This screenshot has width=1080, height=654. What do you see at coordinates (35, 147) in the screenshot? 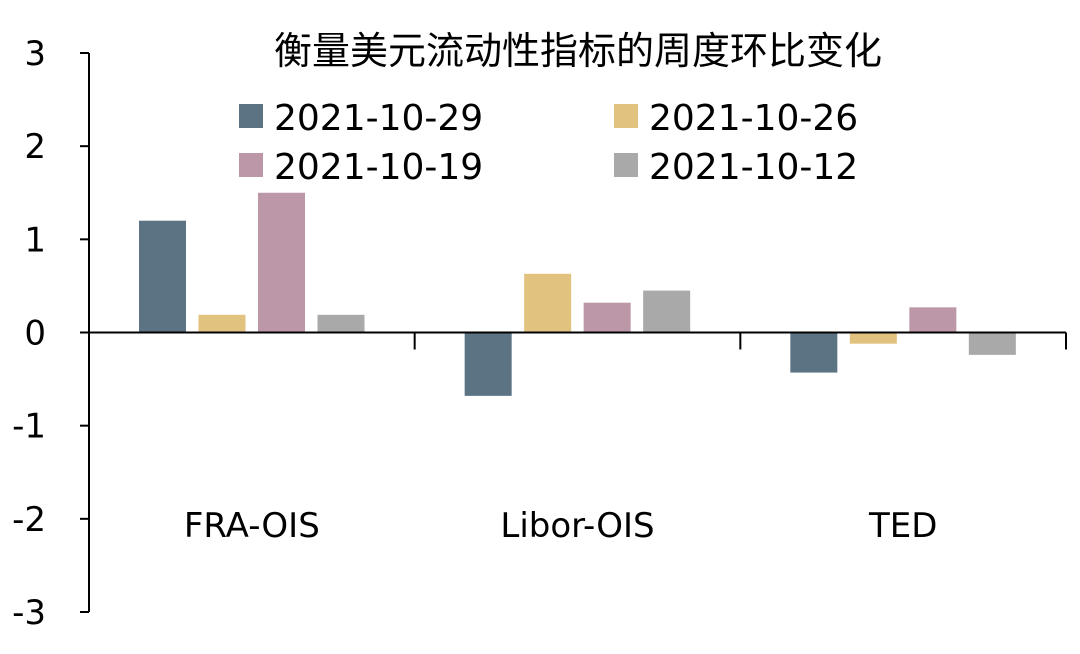
I see `y-tick-label: 2` at bounding box center [35, 147].